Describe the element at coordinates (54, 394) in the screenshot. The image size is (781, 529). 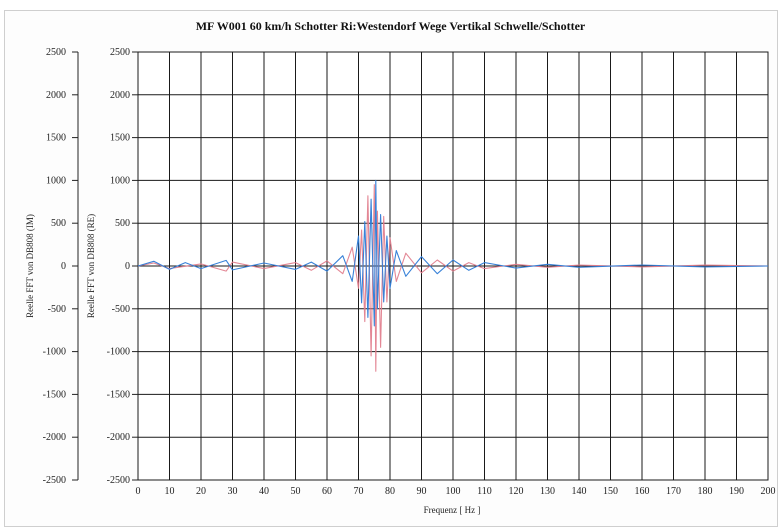
I see `y-tick-label-outer: -1500` at that location.